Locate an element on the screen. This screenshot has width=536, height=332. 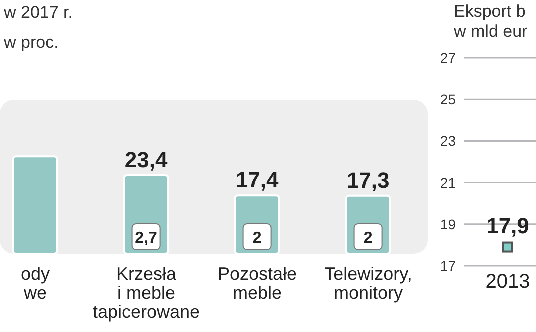
y-tick-label: 21 is located at coordinates (448, 182).